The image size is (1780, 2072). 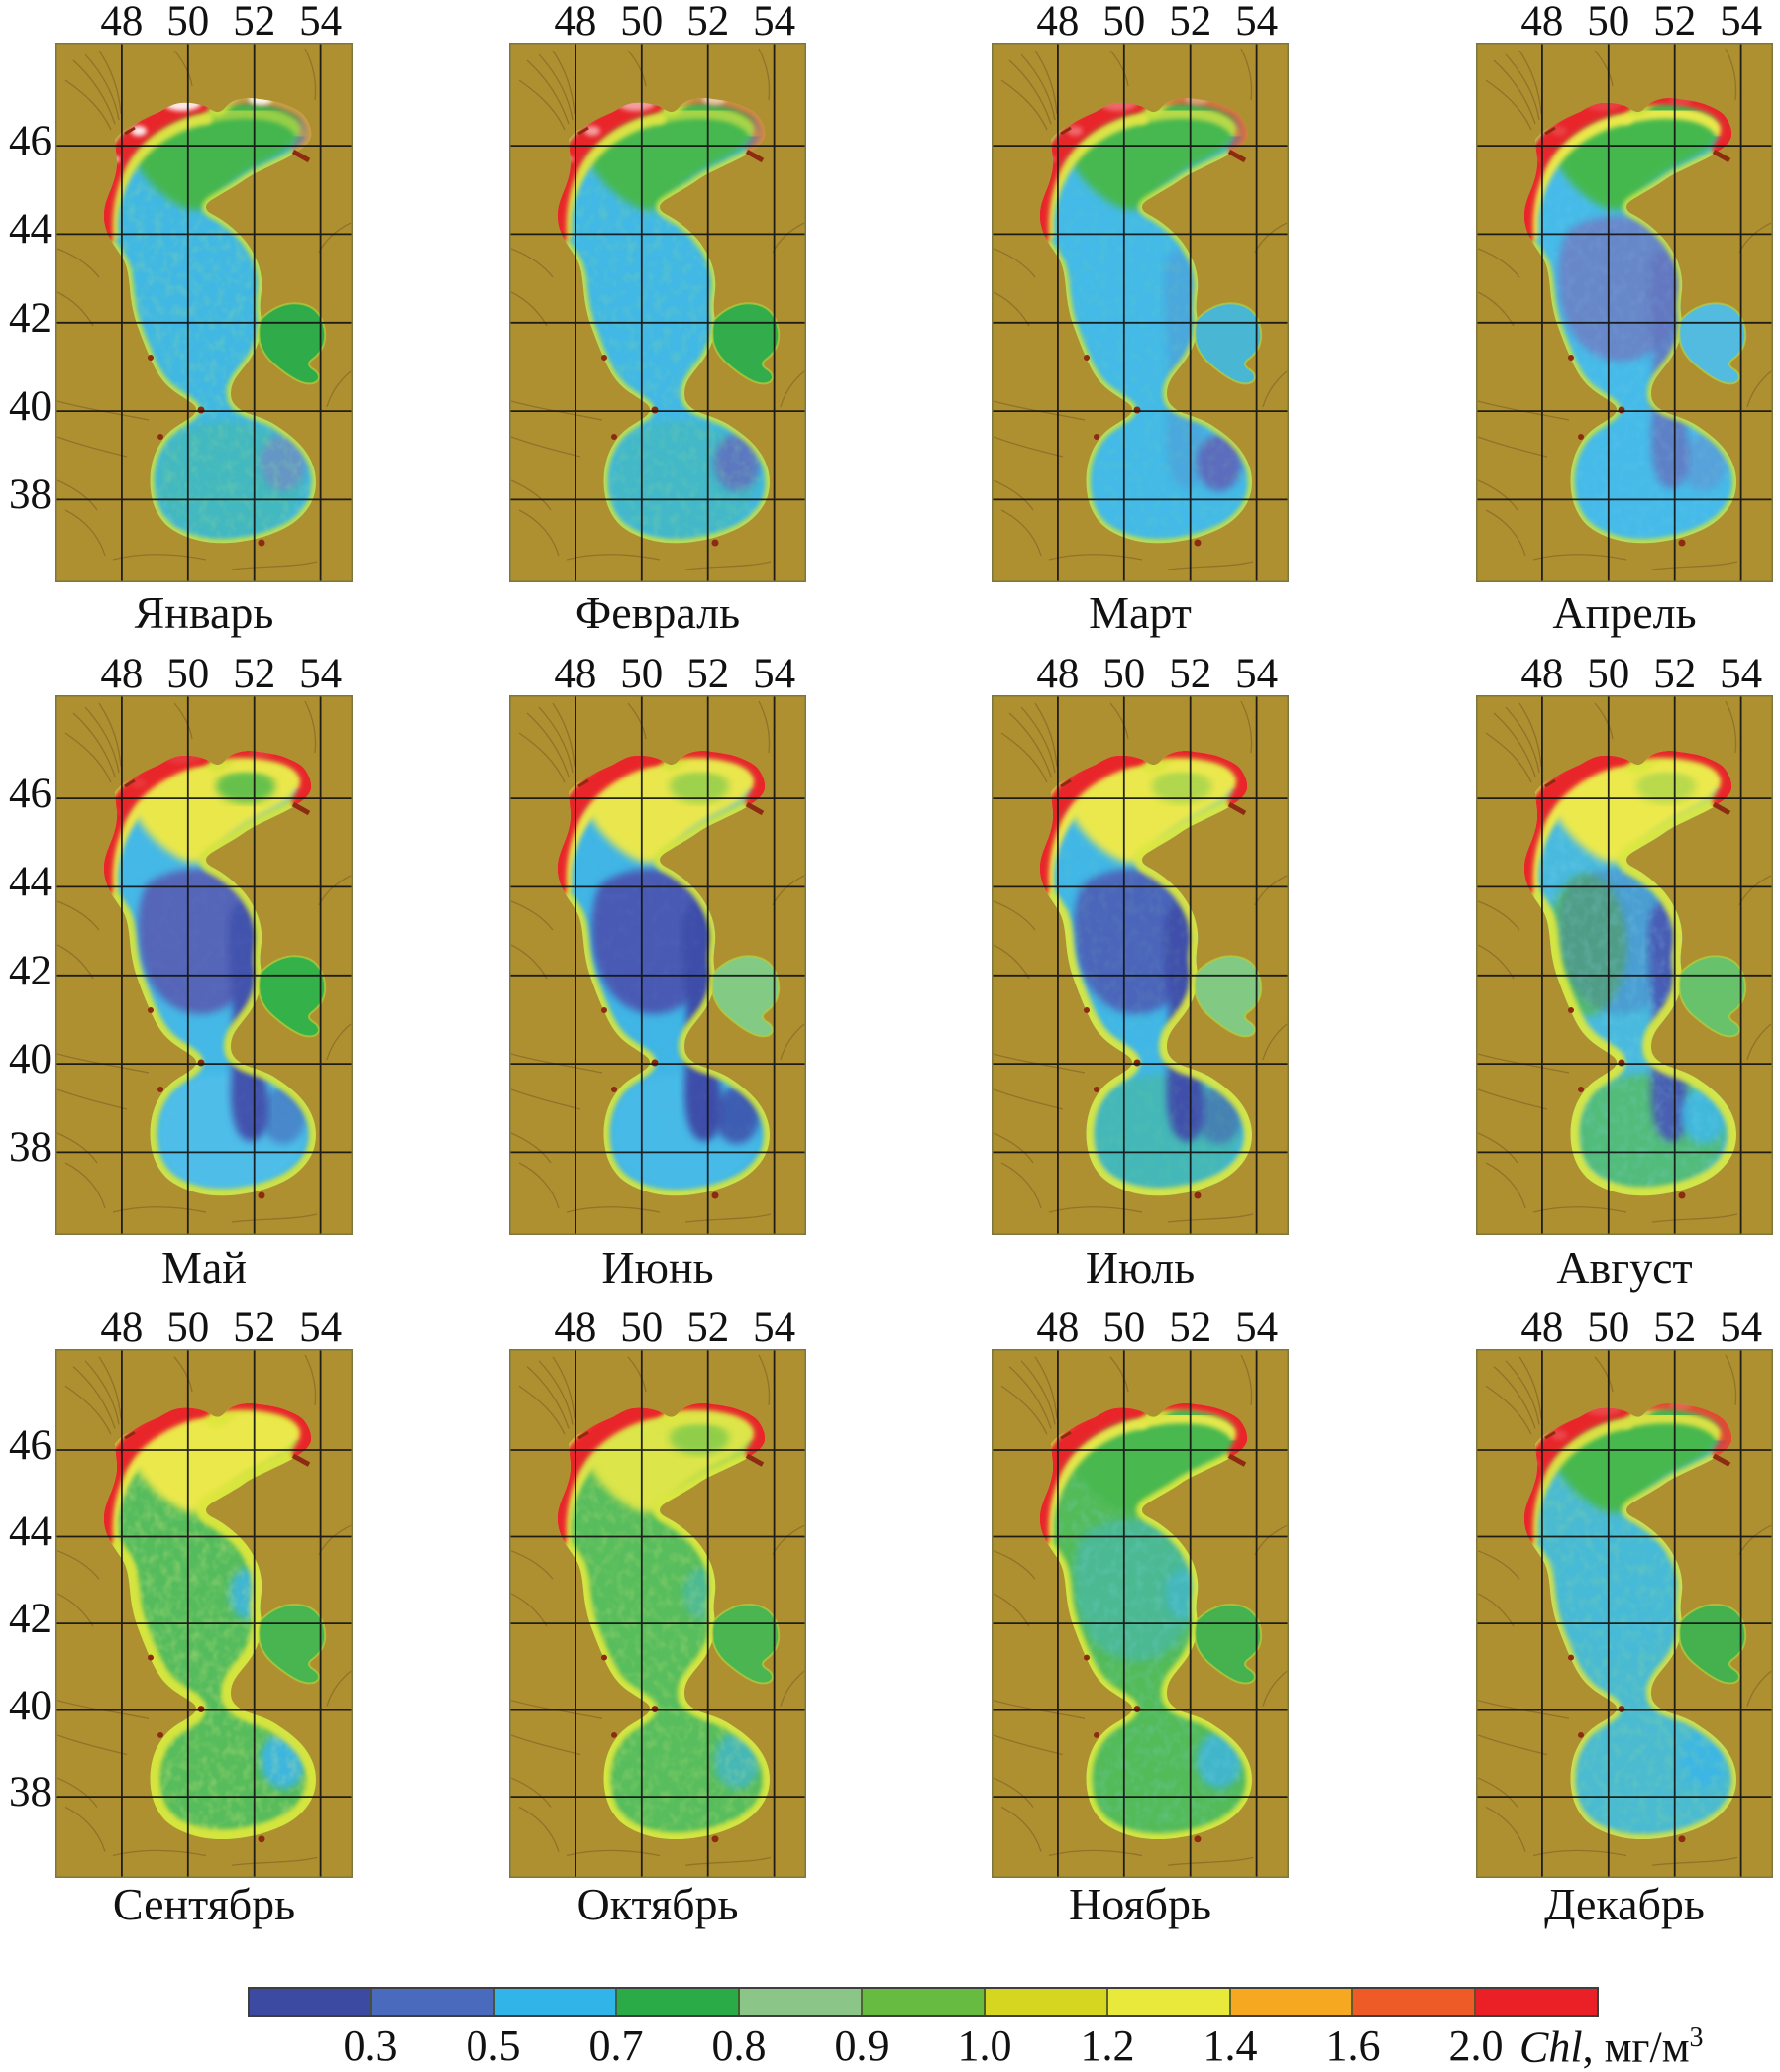 What do you see at coordinates (616, 2045) in the screenshot?
I see `colorbar-tick-label: 0.7` at bounding box center [616, 2045].